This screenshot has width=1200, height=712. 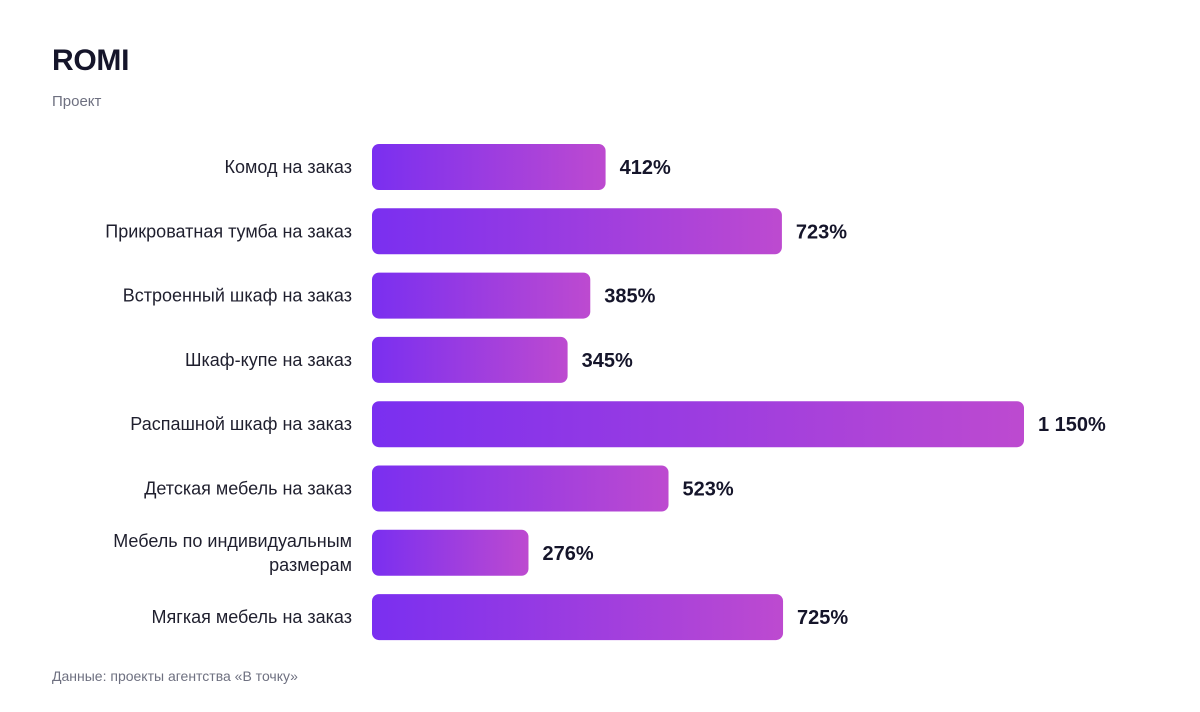 I want to click on category-label: Встроенный шкаф на заказ, so click(x=237, y=296).